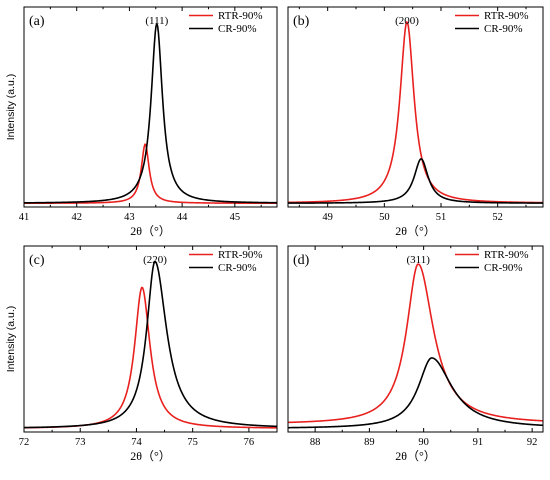  Describe the element at coordinates (407, 21) in the screenshot. I see `peak-label: (200)` at that location.